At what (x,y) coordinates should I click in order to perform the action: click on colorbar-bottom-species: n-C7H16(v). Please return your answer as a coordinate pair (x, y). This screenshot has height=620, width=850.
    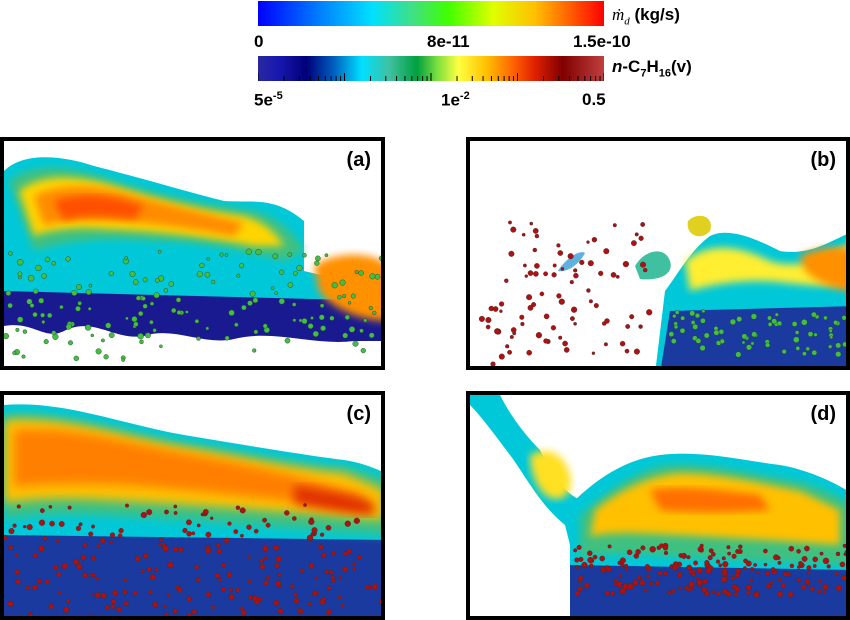
    Looking at the image, I should click on (652, 68).